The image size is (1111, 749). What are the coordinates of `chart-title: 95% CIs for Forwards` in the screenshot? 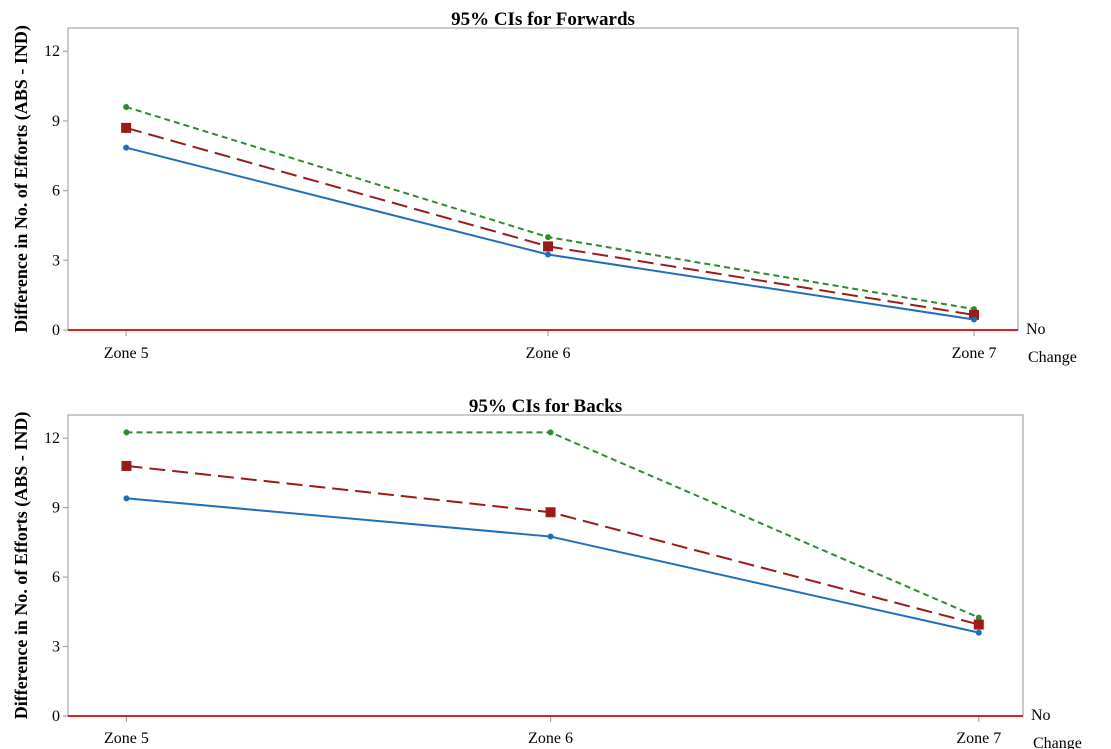 It's located at (543, 19).